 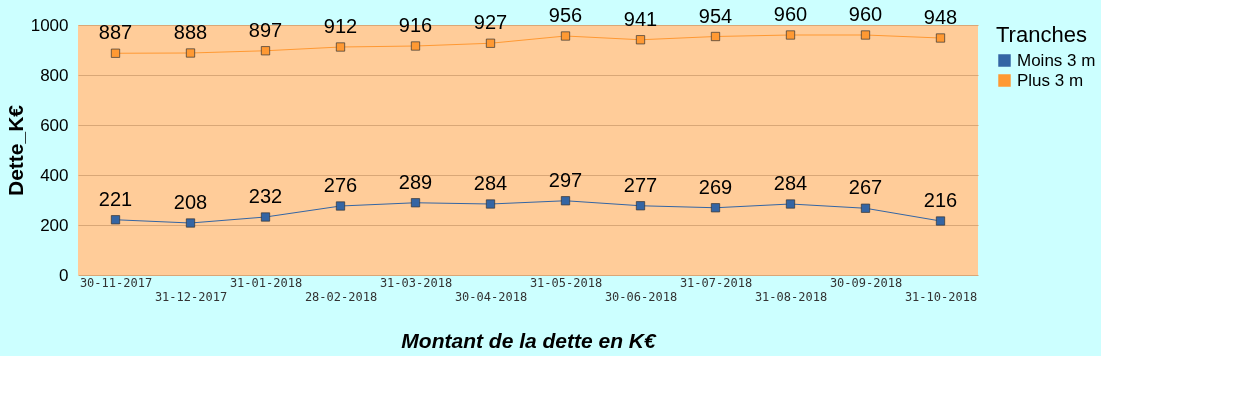 What do you see at coordinates (941, 296) in the screenshot?
I see `x-tick-label: 31-10-2018` at bounding box center [941, 296].